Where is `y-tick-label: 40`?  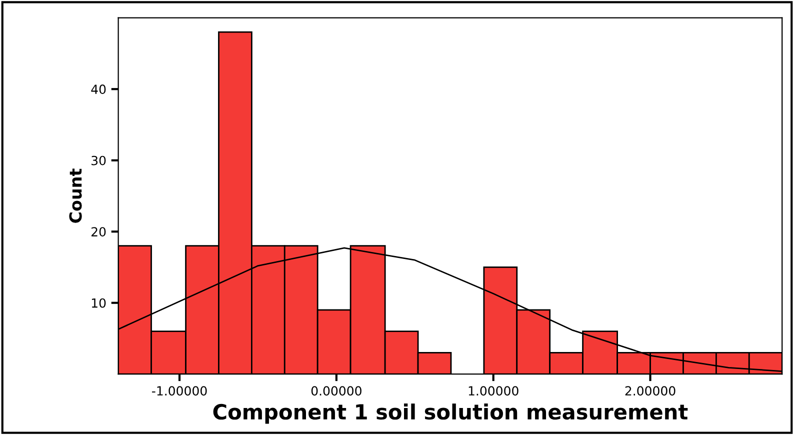
y-tick-label: 40 is located at coordinates (98, 89).